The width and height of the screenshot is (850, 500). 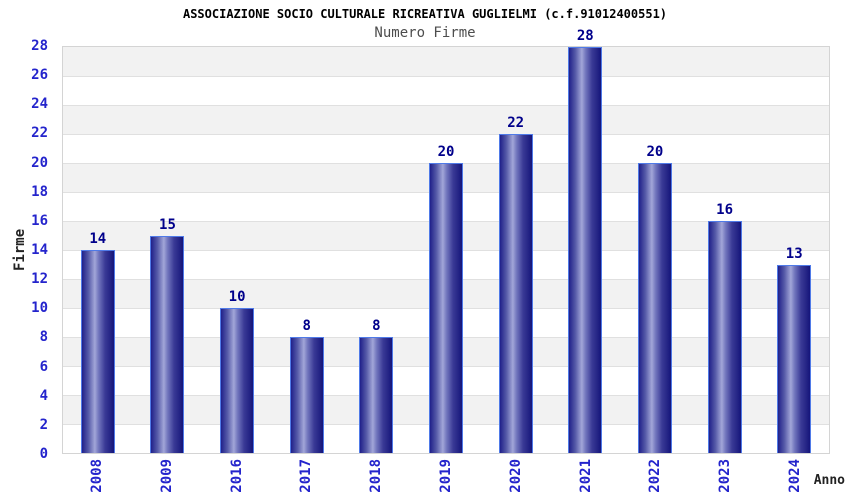 What do you see at coordinates (43, 395) in the screenshot?
I see `y-tick-label: 4` at bounding box center [43, 395].